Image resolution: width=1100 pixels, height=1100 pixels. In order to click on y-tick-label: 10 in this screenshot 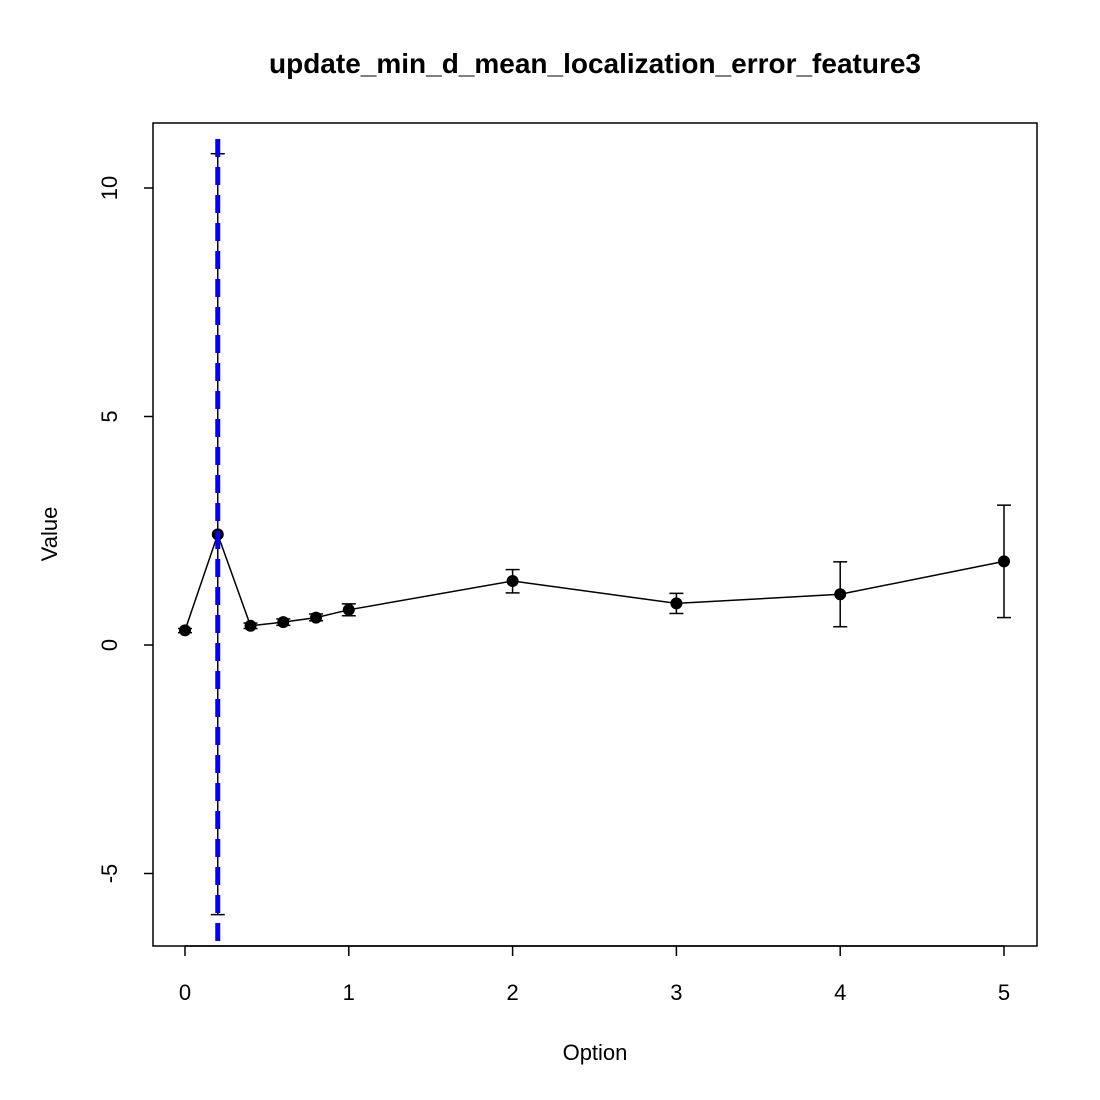, I will do `click(109, 188)`.